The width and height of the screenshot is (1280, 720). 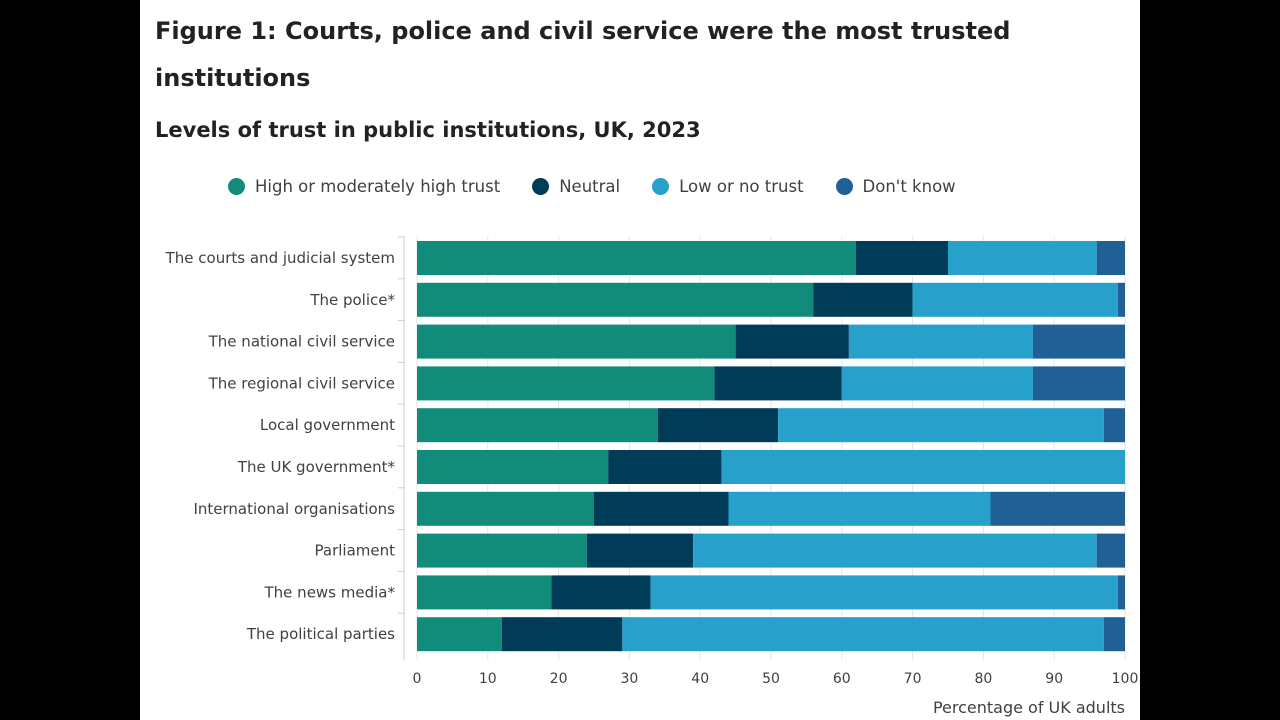 I want to click on x-tick-label: 40, so click(x=700, y=679).